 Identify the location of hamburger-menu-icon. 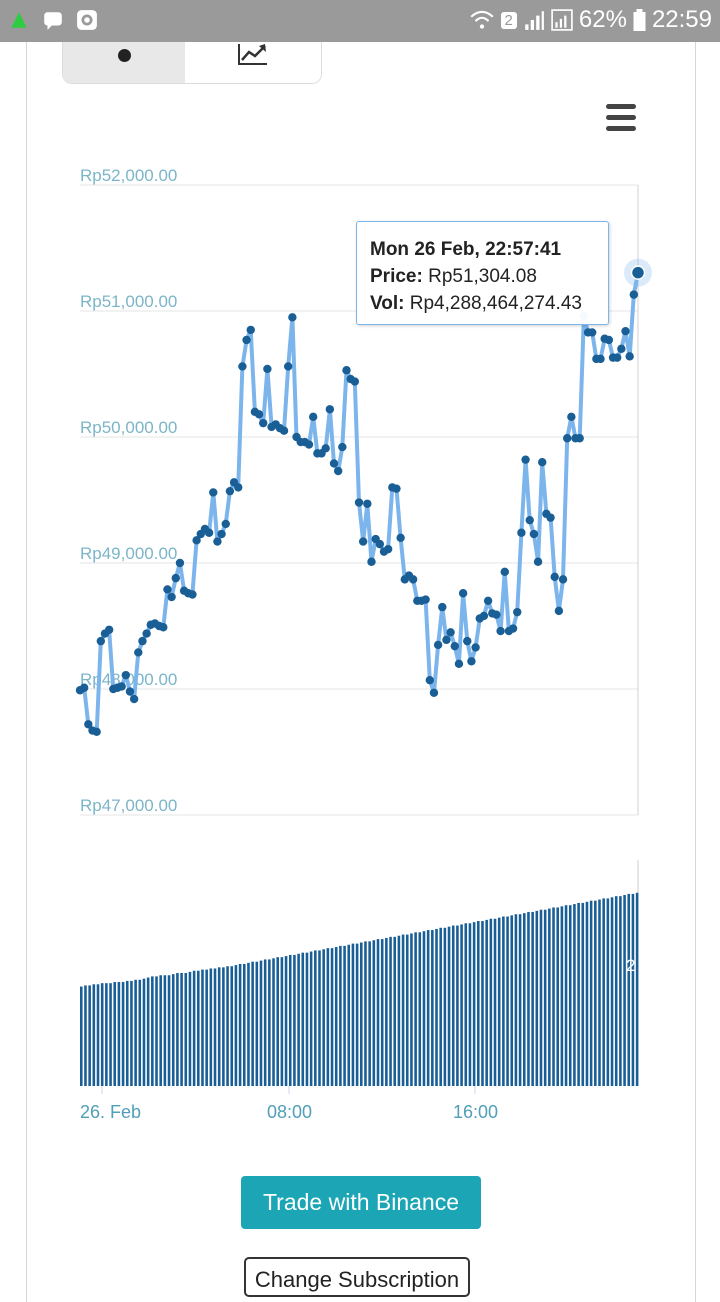
(621, 118).